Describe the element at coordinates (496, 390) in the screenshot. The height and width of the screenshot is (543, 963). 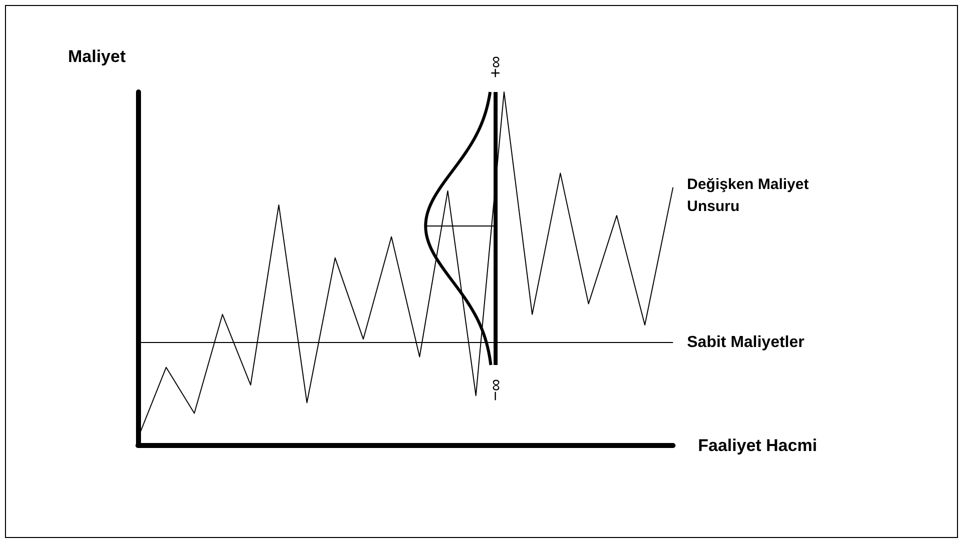
I see `annotation: −∞` at that location.